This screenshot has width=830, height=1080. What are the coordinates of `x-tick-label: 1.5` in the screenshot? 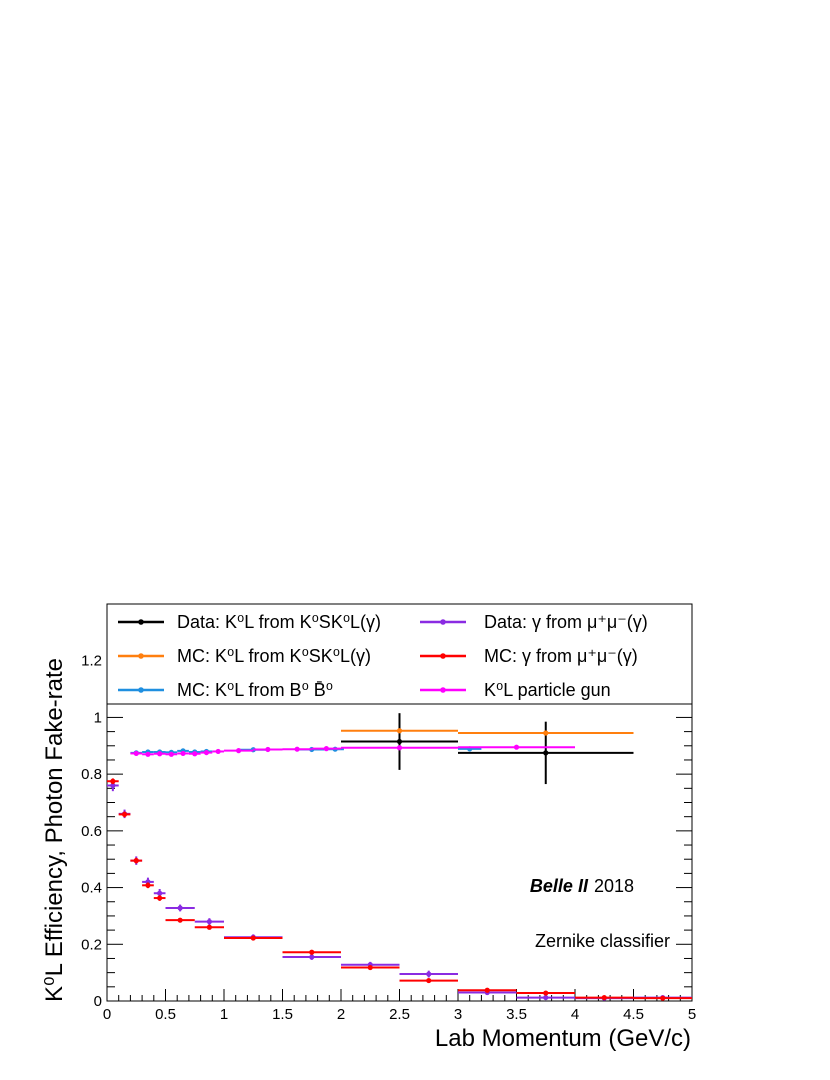 It's located at (282, 1014).